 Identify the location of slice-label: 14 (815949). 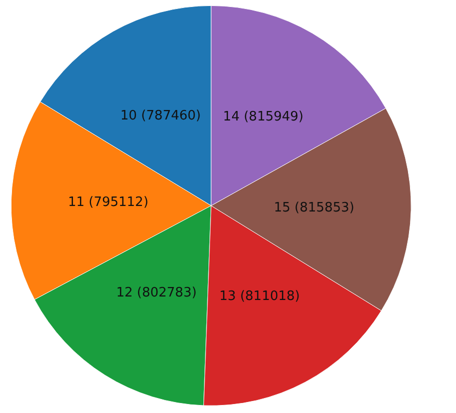
(263, 116).